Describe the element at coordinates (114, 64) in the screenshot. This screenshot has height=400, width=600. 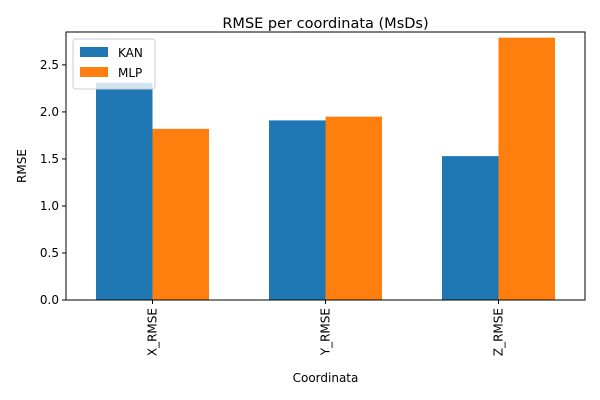
I see `legend: KAN MLP` at that location.